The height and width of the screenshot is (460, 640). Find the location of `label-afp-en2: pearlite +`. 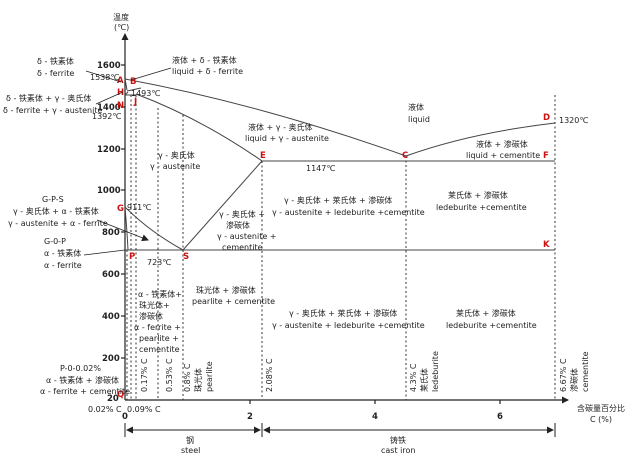

label-afp-en2: pearlite + is located at coordinates (159, 338).